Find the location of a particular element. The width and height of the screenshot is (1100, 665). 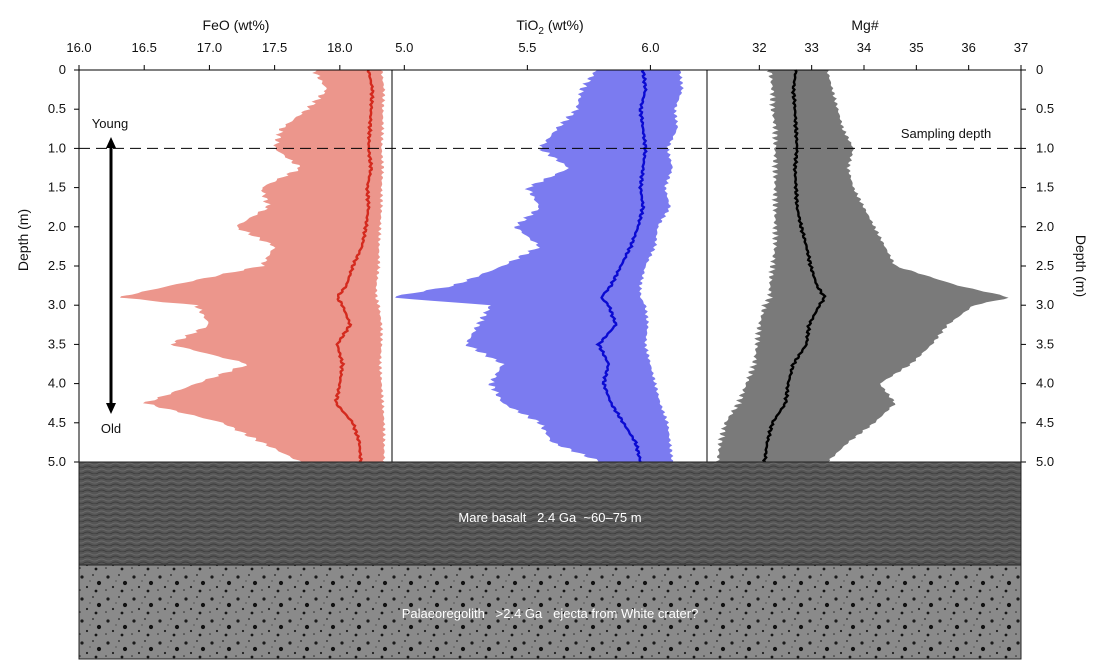

mean-line-feo is located at coordinates (354, 266).